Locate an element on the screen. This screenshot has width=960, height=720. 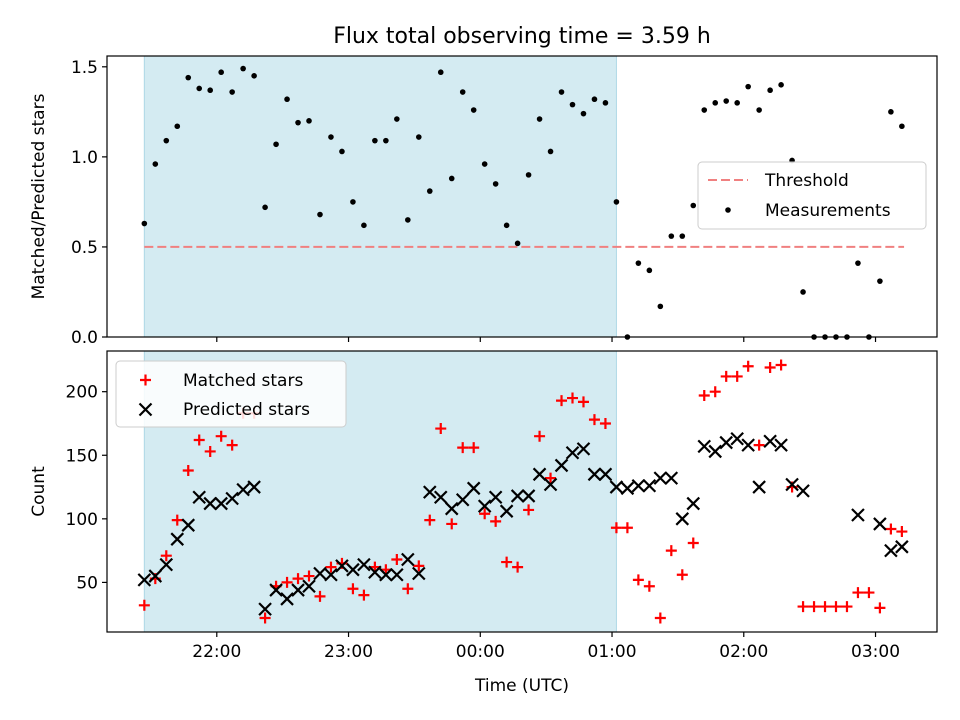
y-tick-label: 0.5 is located at coordinates (84, 248).